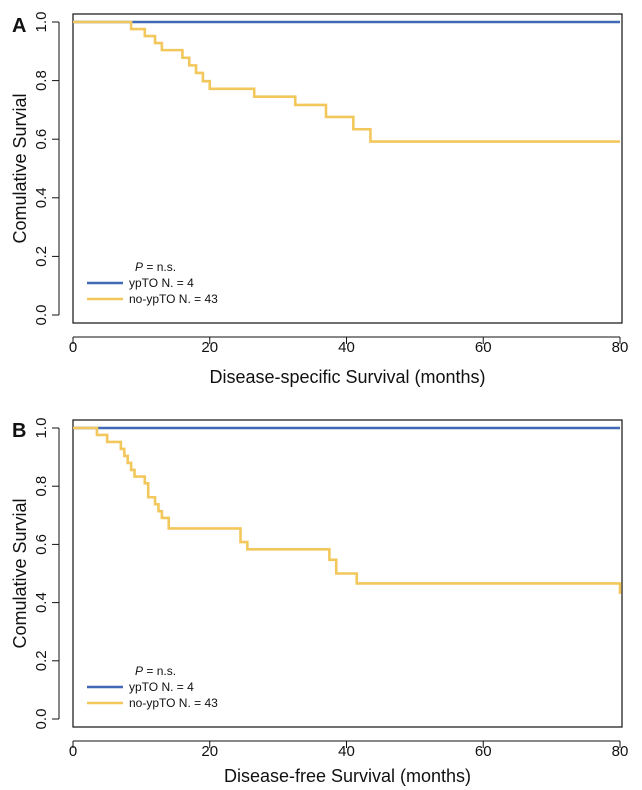 This screenshot has width=642, height=790. What do you see at coordinates (19, 26) in the screenshot?
I see `panel-a-letter: A` at bounding box center [19, 26].